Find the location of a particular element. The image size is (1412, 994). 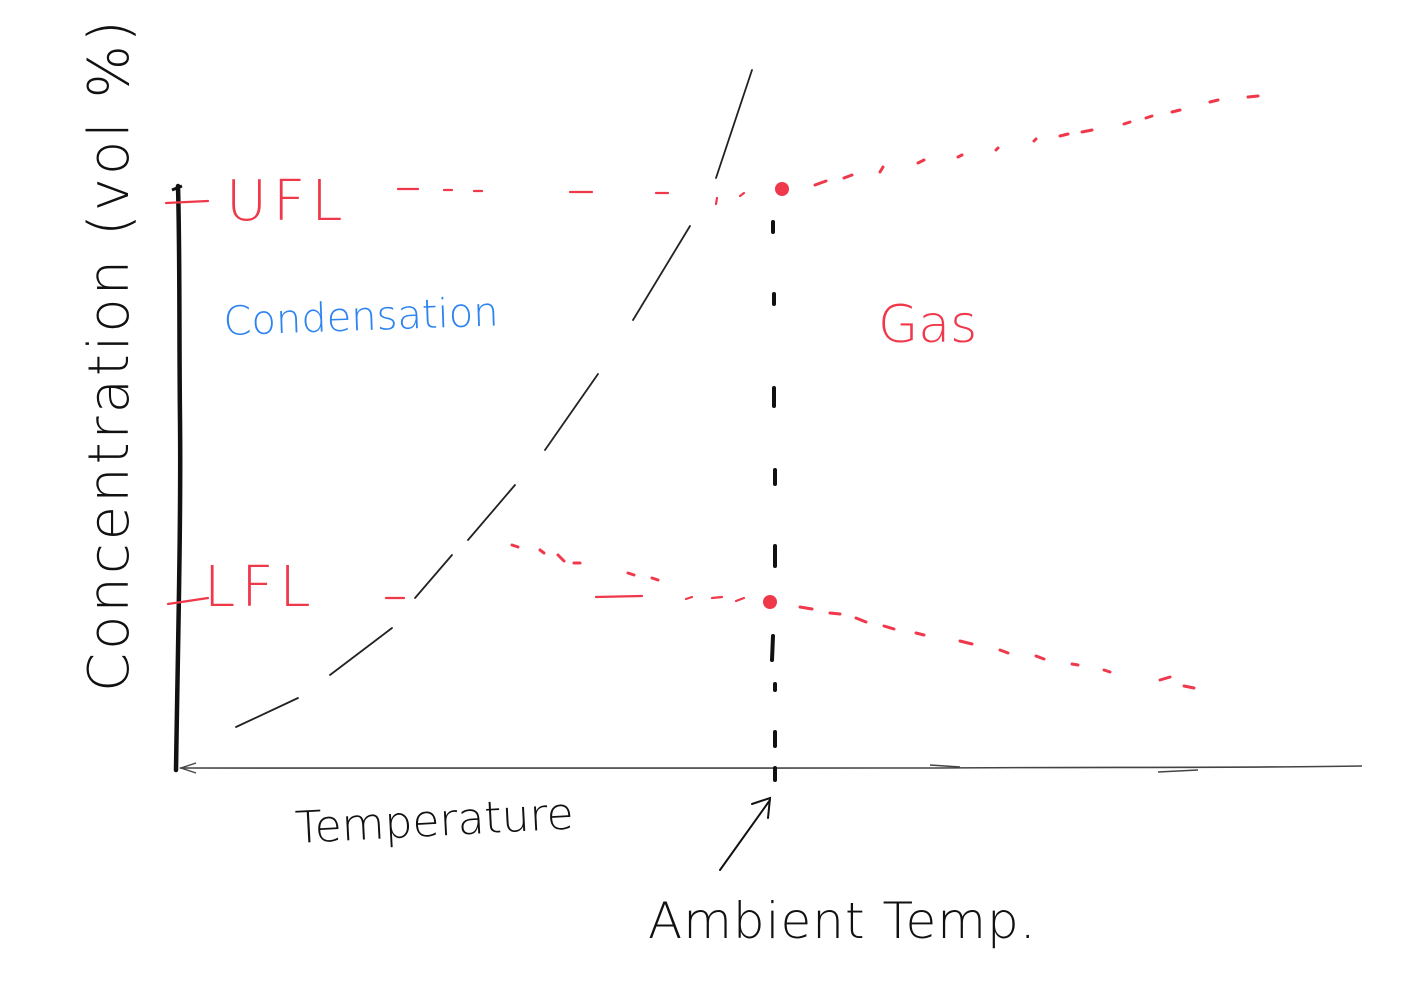

condensation-region-label: Condensation is located at coordinates (361, 317).